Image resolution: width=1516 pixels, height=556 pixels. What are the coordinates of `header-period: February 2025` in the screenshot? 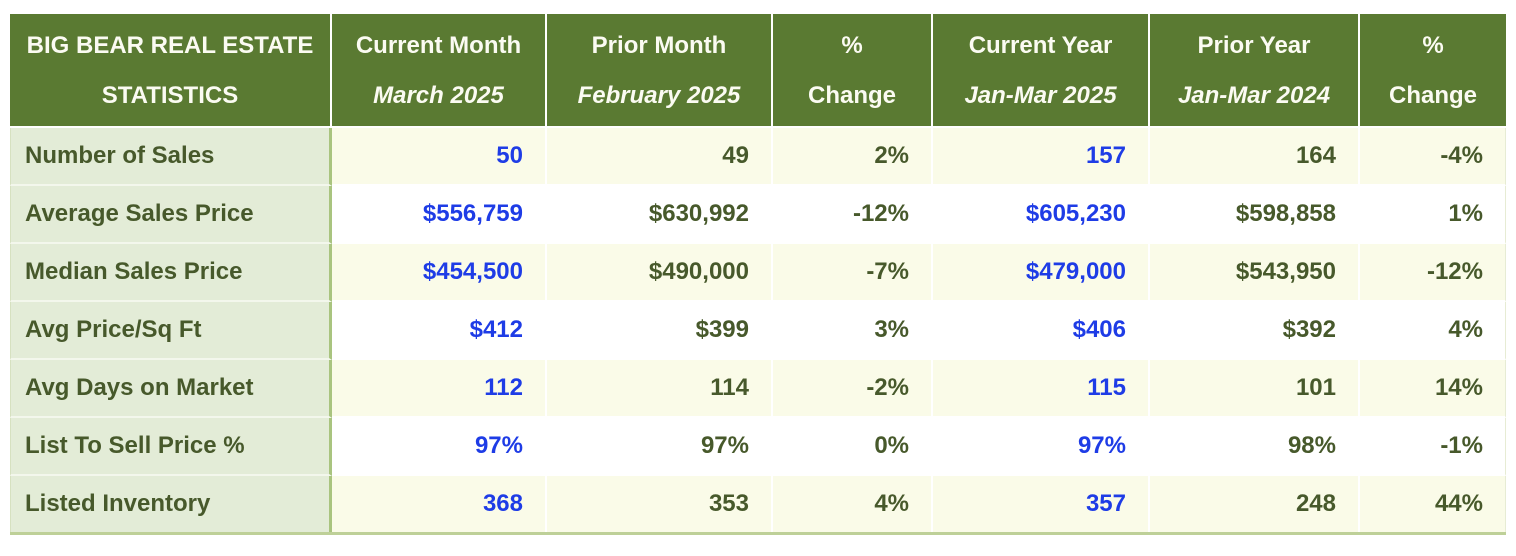 It's located at (659, 95).